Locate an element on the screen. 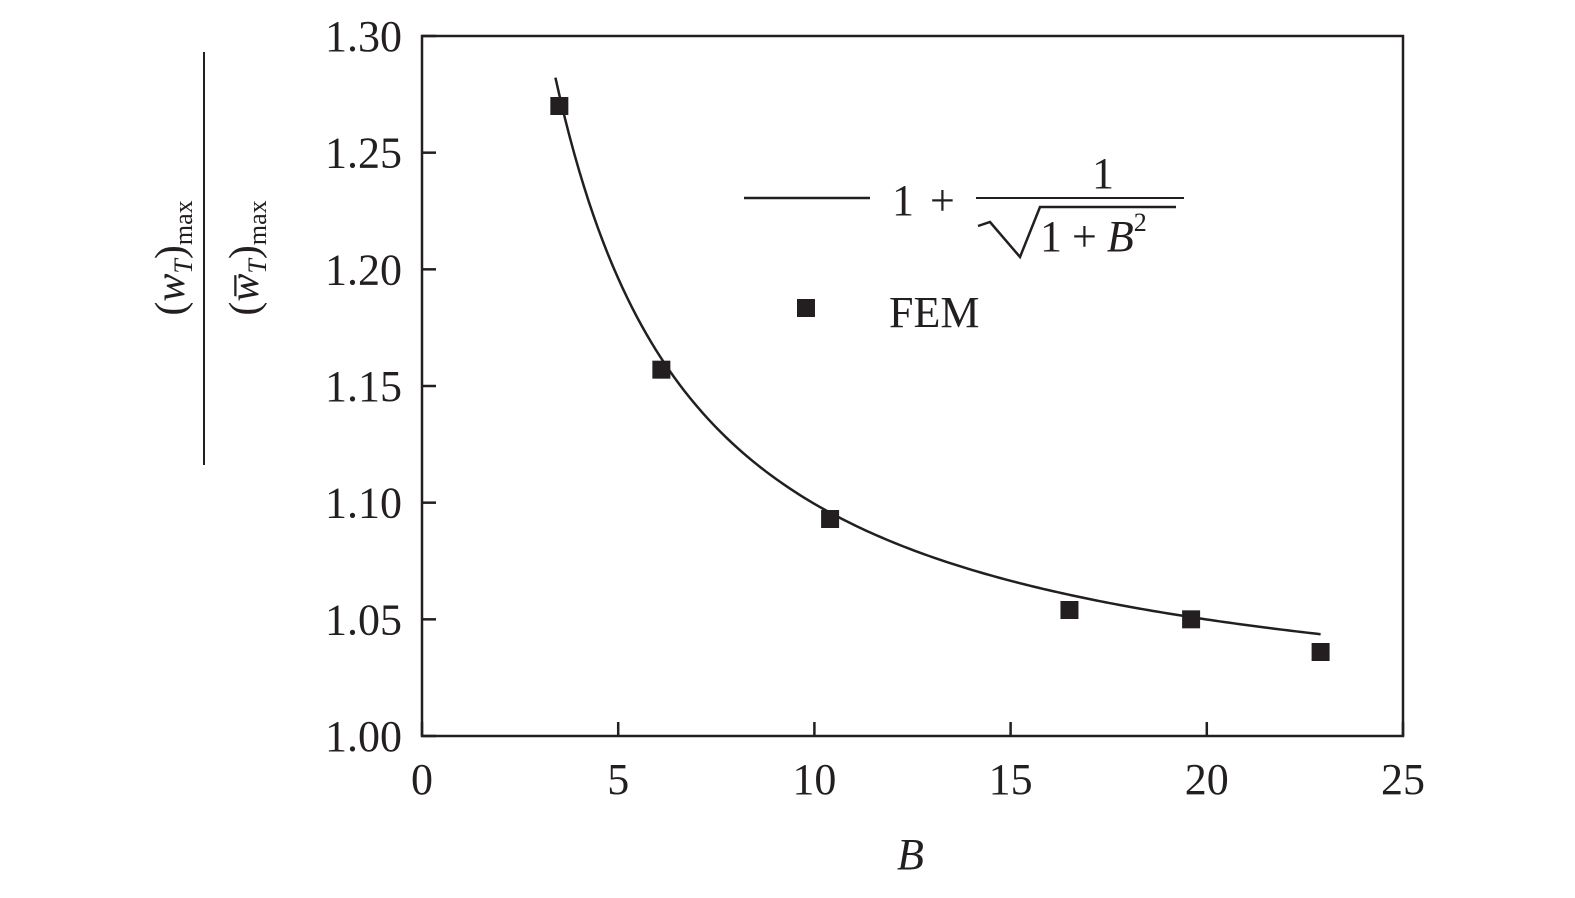  legend-formula-one: 1 is located at coordinates (903, 200).